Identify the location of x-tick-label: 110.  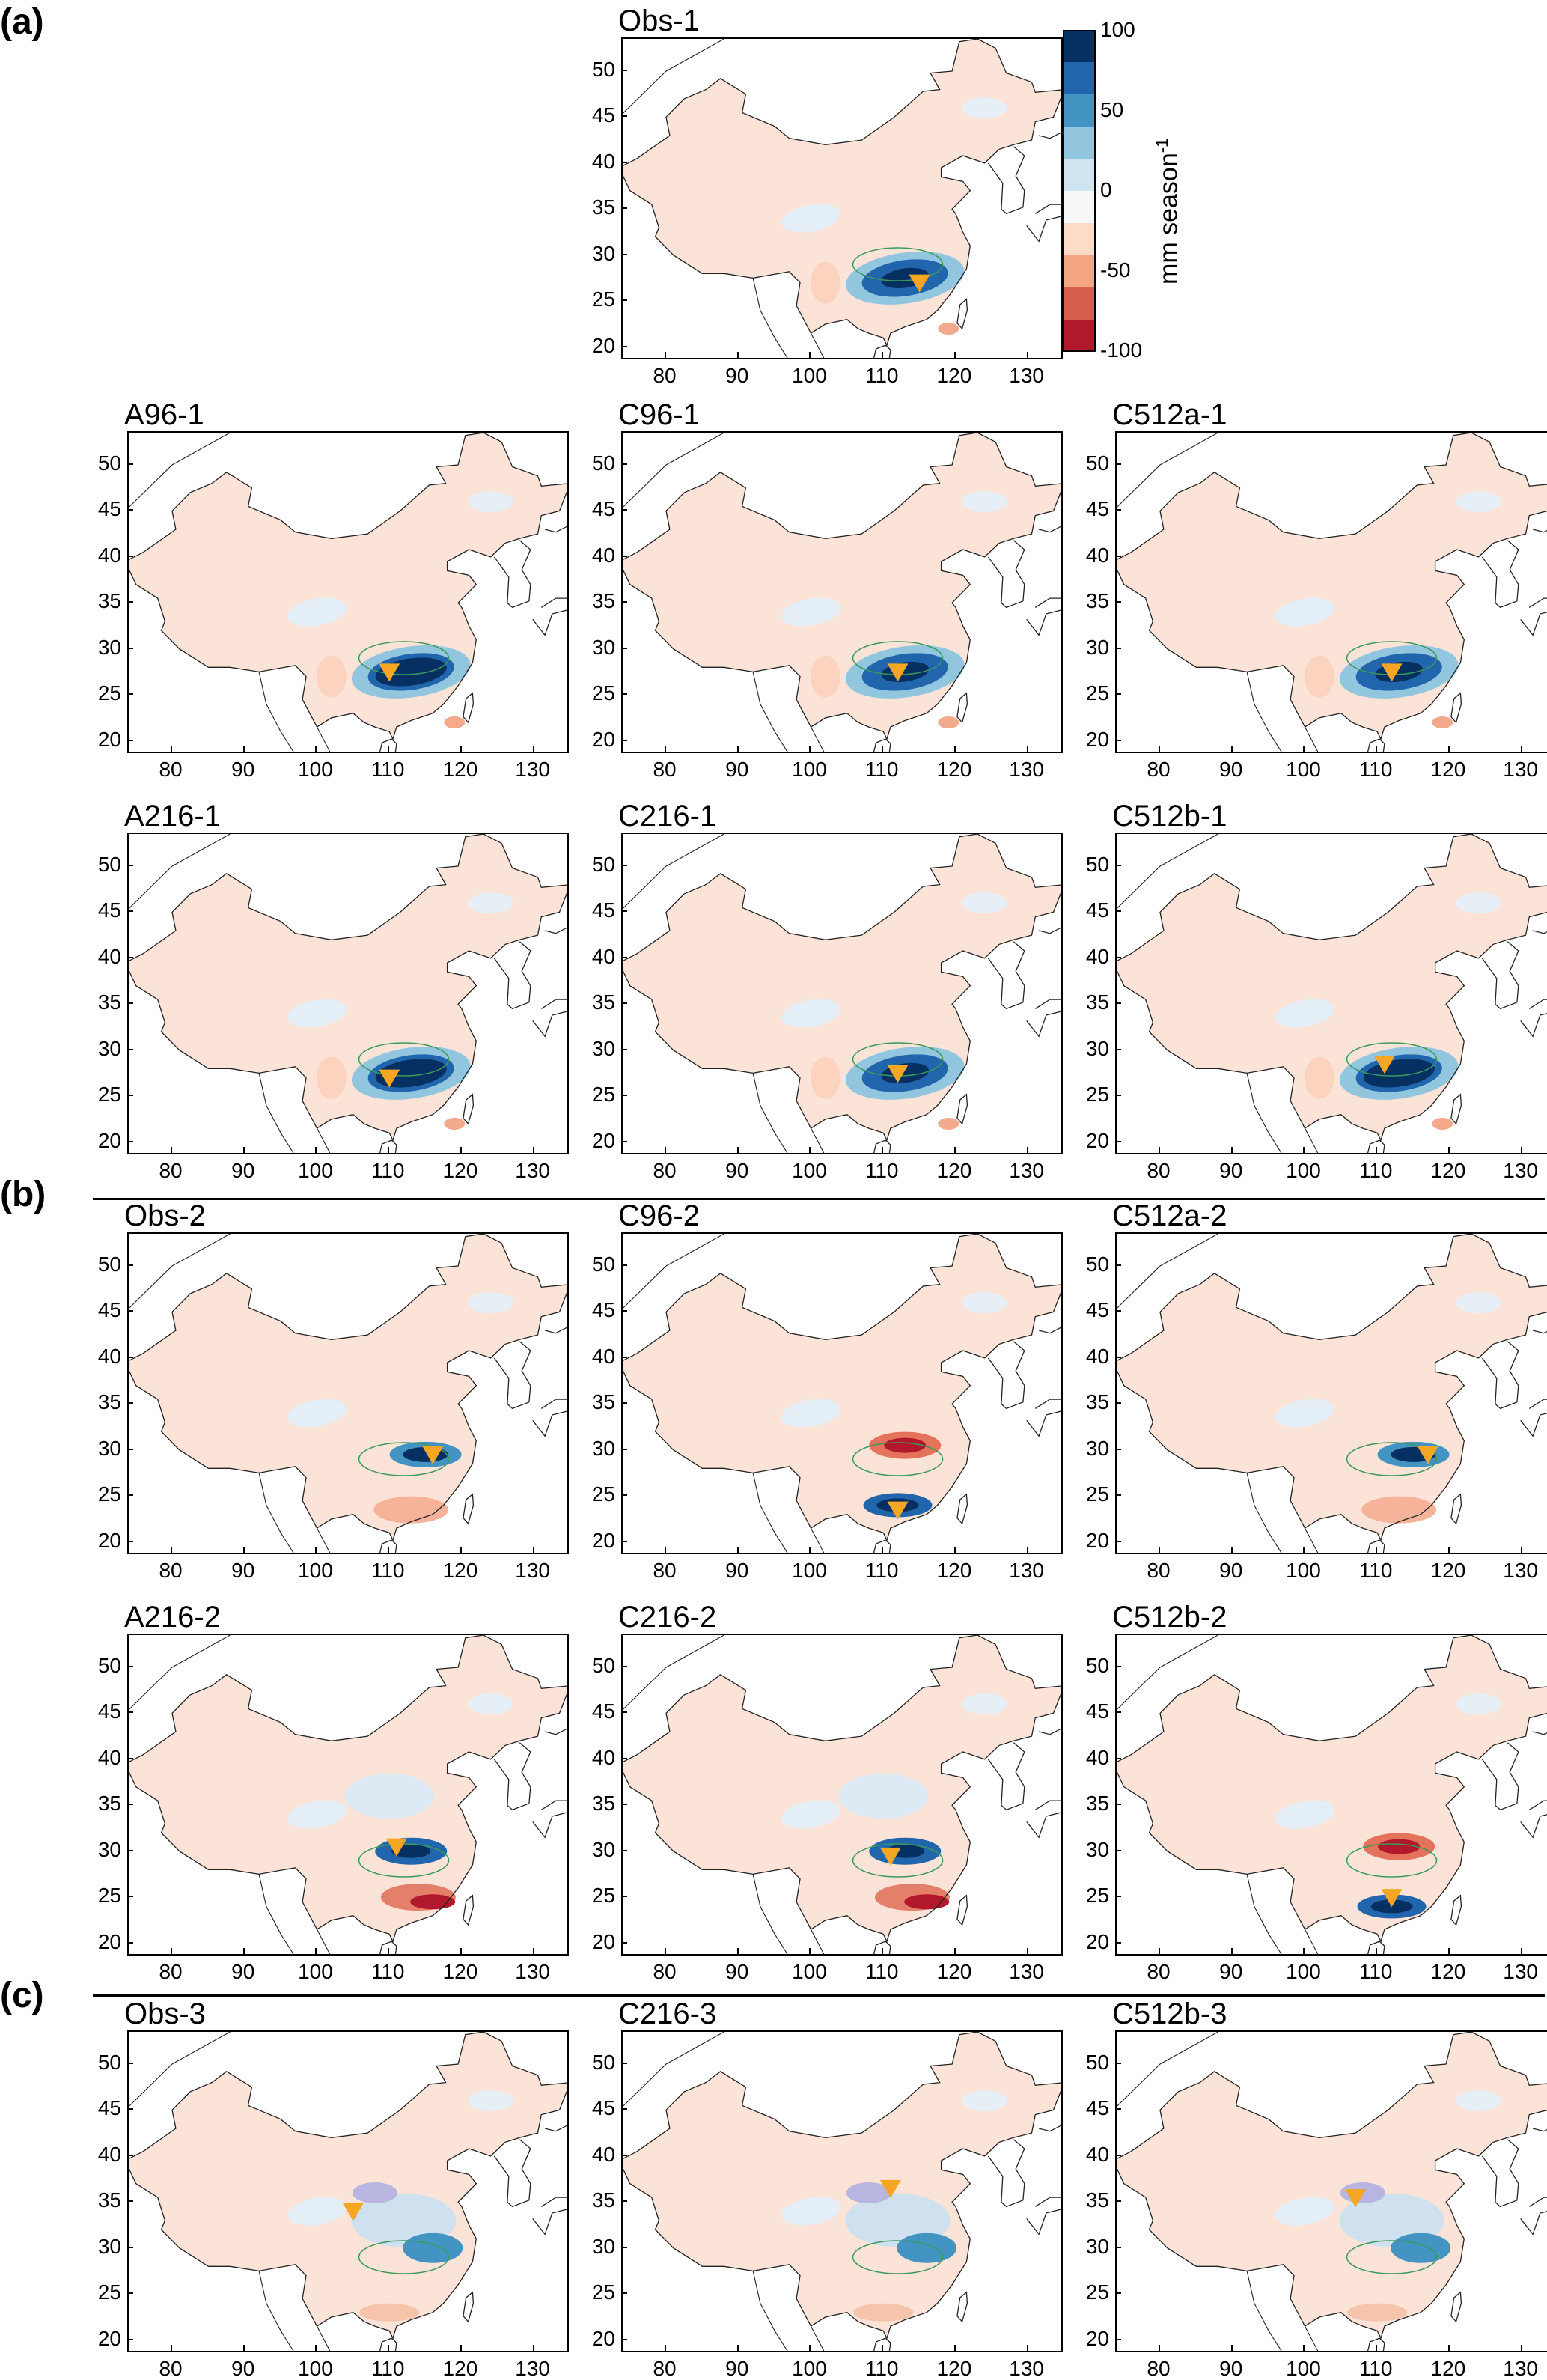
(387, 769).